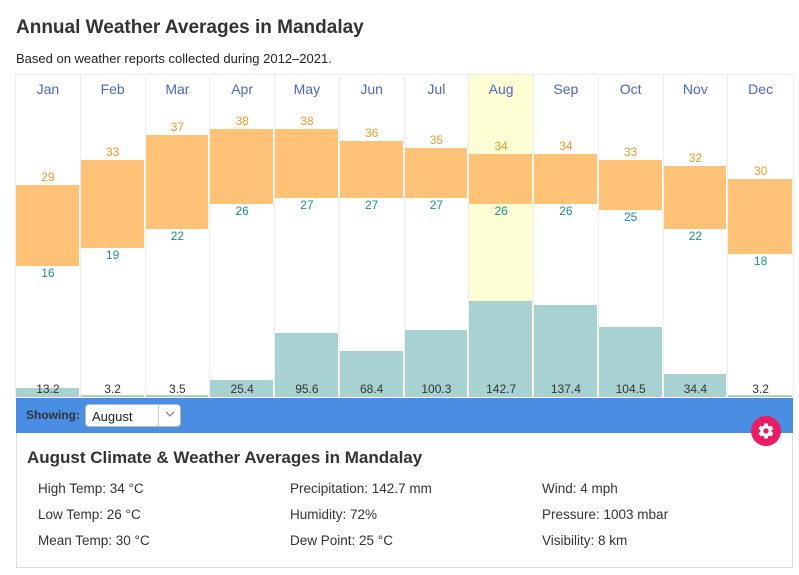 The image size is (799, 575). I want to click on precip-label: 25.4, so click(242, 389).